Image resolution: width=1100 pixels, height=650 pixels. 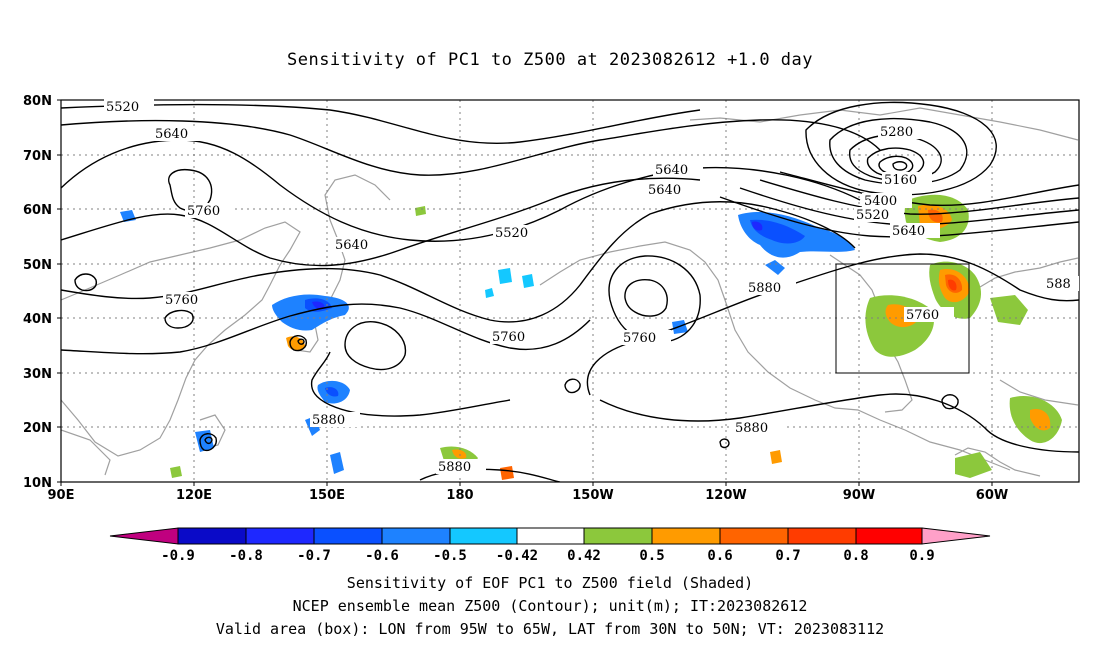 I want to click on colorbar-label: -0.42, so click(x=517, y=556).